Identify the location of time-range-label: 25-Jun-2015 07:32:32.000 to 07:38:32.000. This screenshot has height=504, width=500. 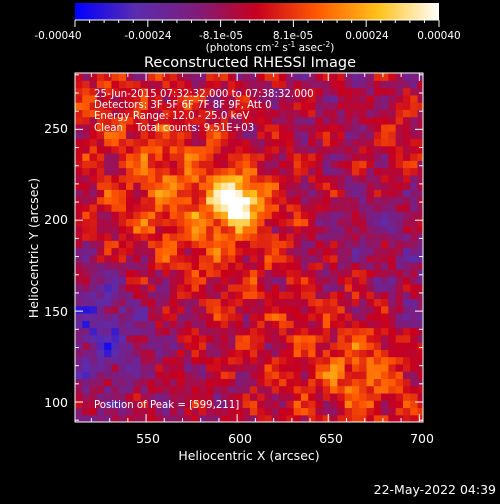
(204, 94).